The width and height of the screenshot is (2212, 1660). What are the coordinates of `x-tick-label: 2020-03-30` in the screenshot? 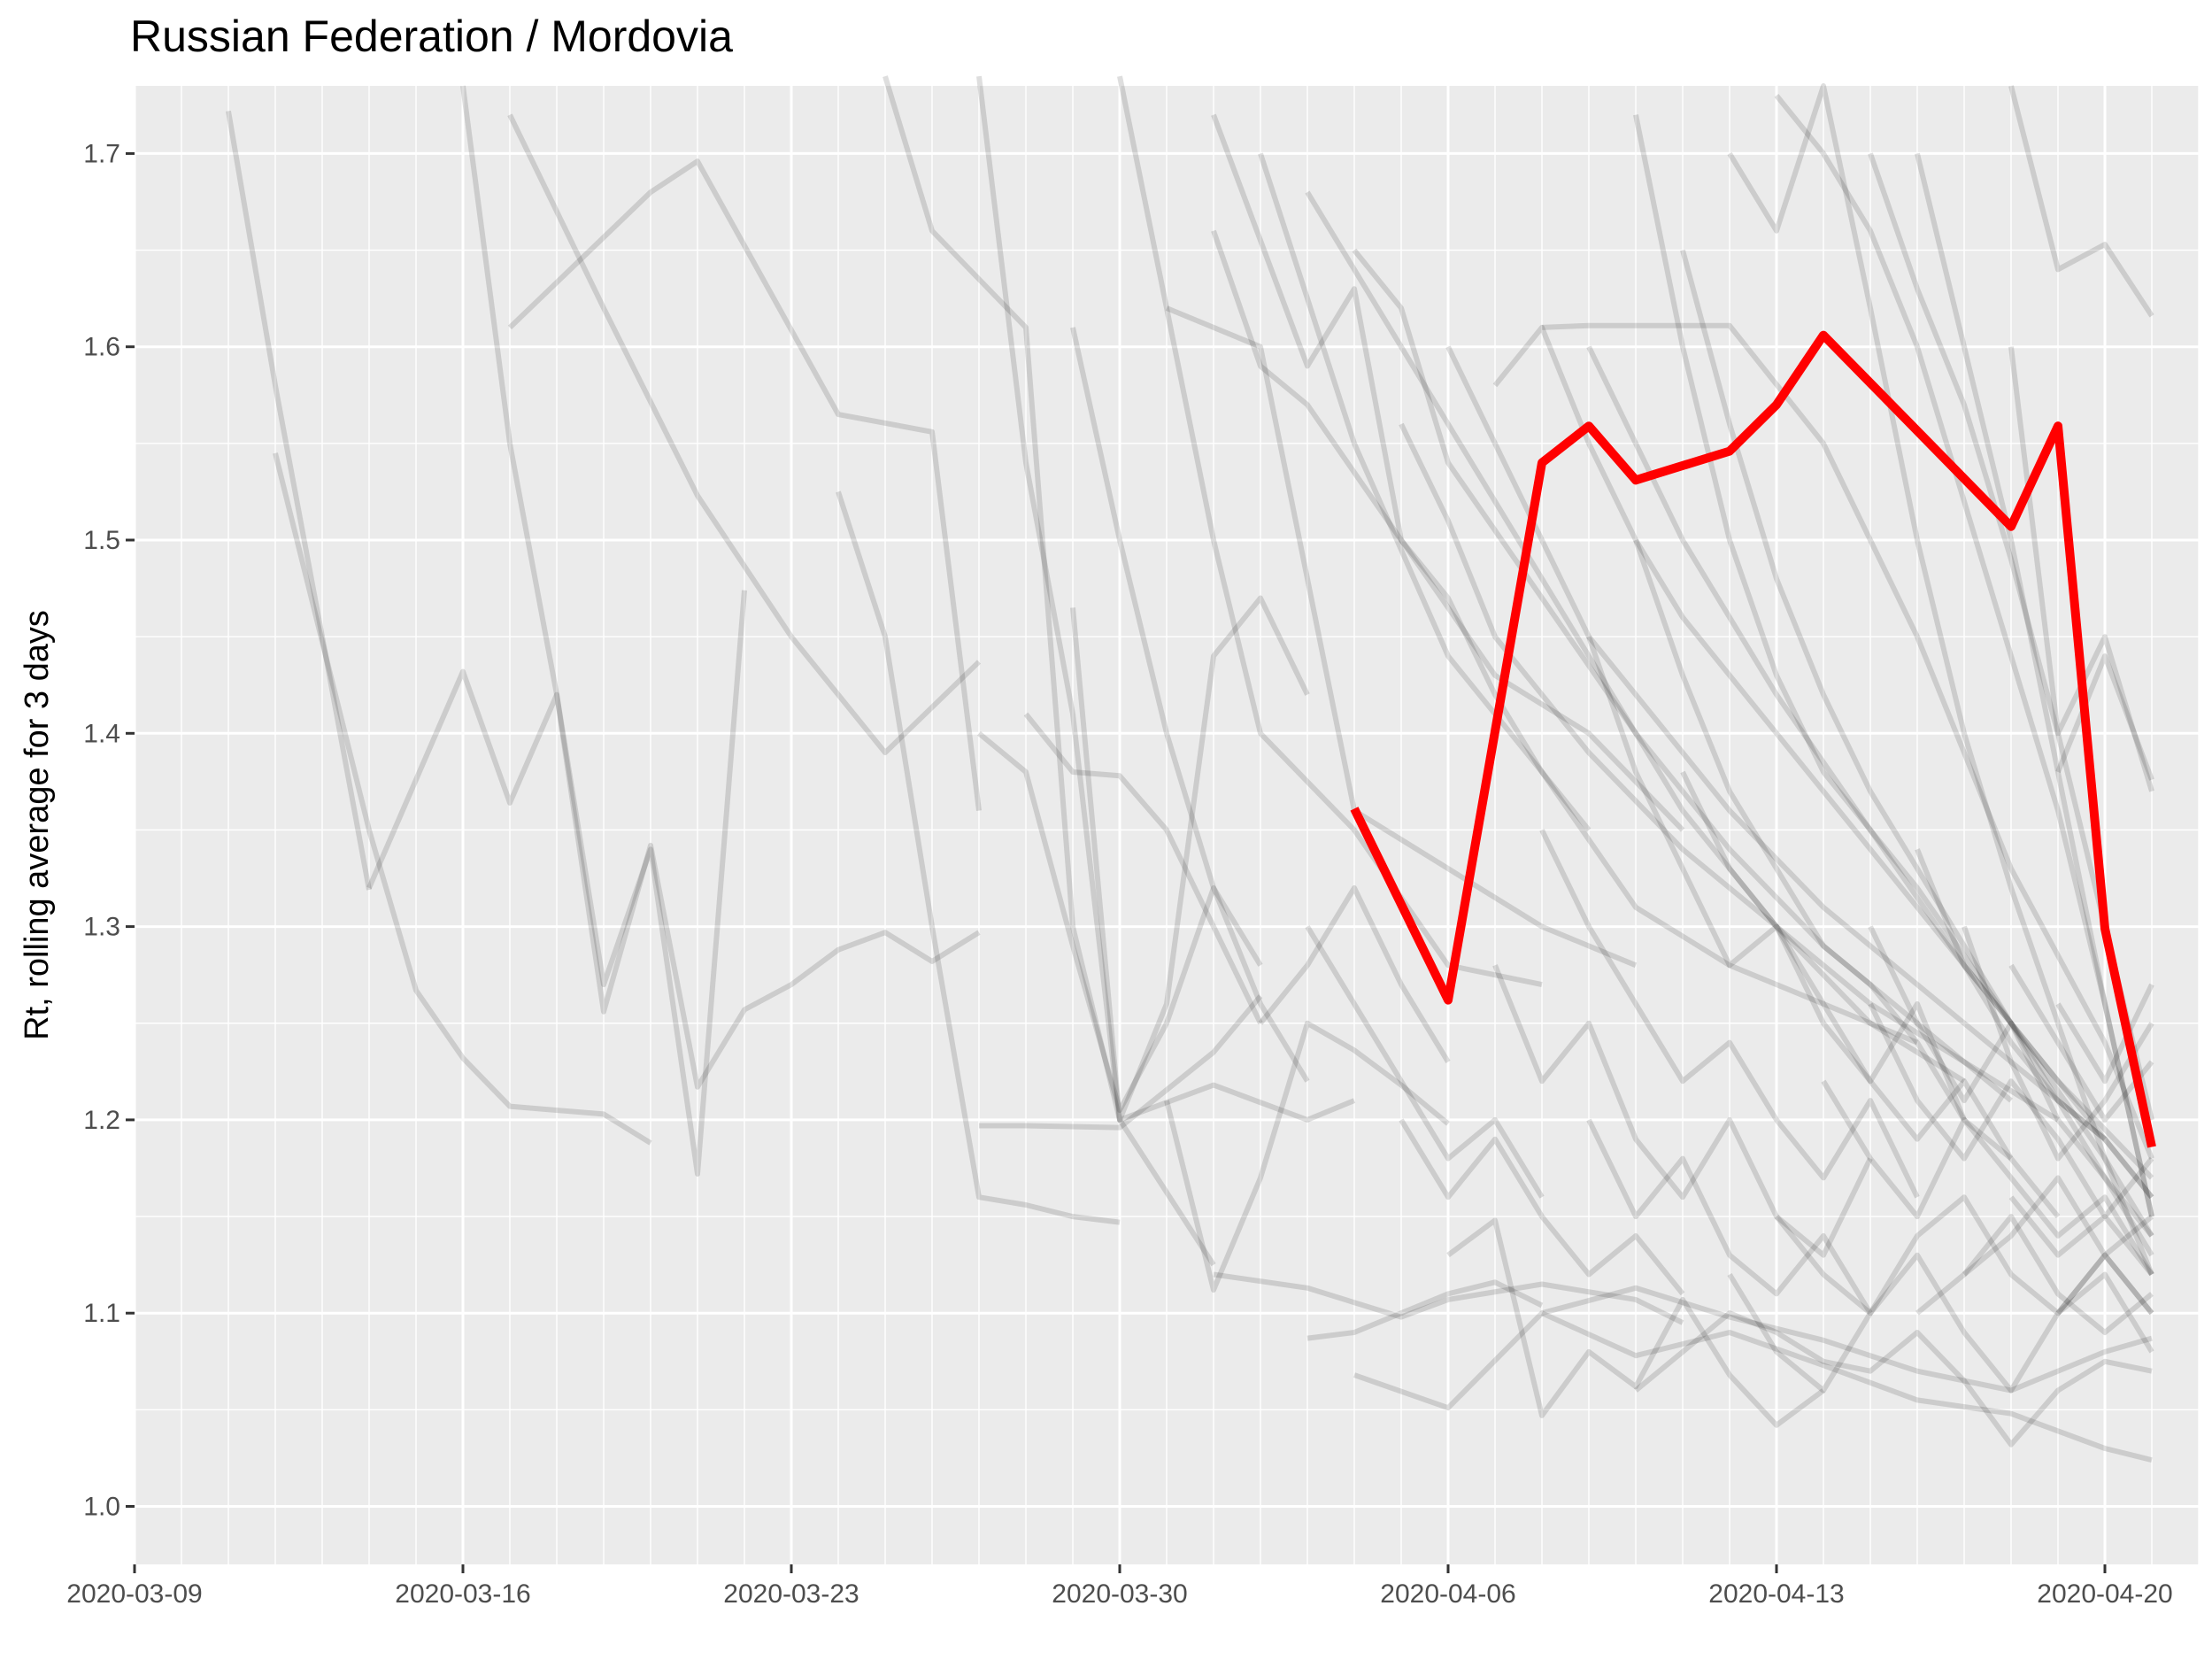 It's located at (1119, 1594).